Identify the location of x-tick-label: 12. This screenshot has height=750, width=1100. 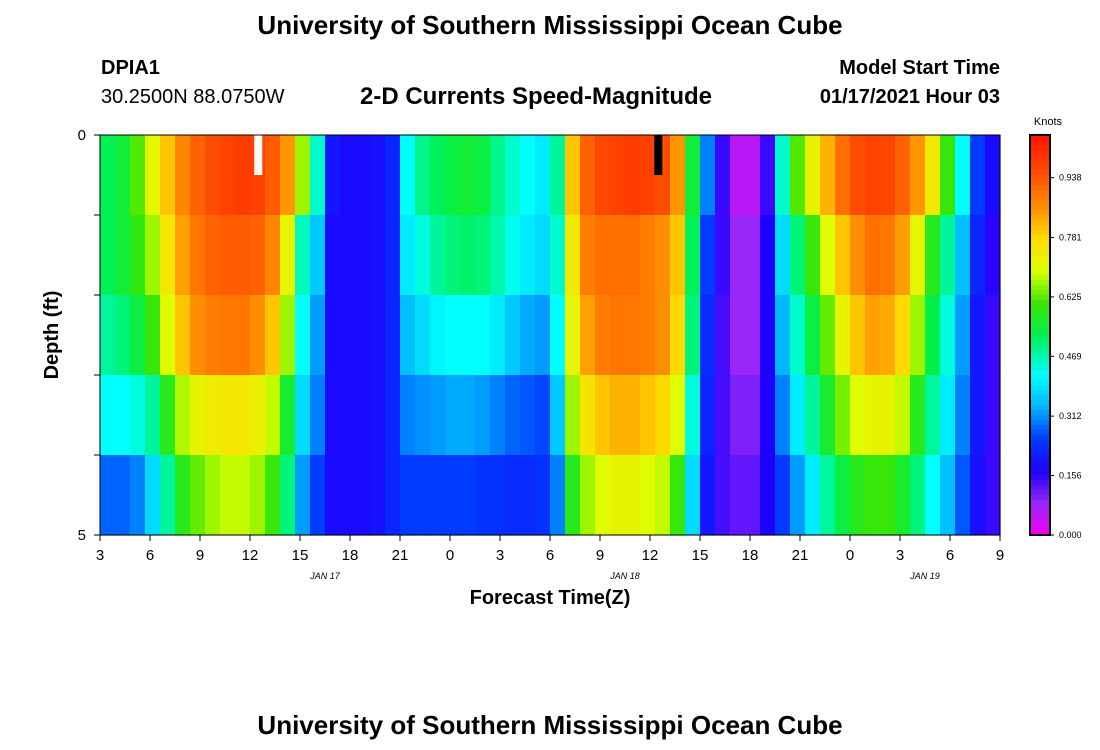
(250, 555).